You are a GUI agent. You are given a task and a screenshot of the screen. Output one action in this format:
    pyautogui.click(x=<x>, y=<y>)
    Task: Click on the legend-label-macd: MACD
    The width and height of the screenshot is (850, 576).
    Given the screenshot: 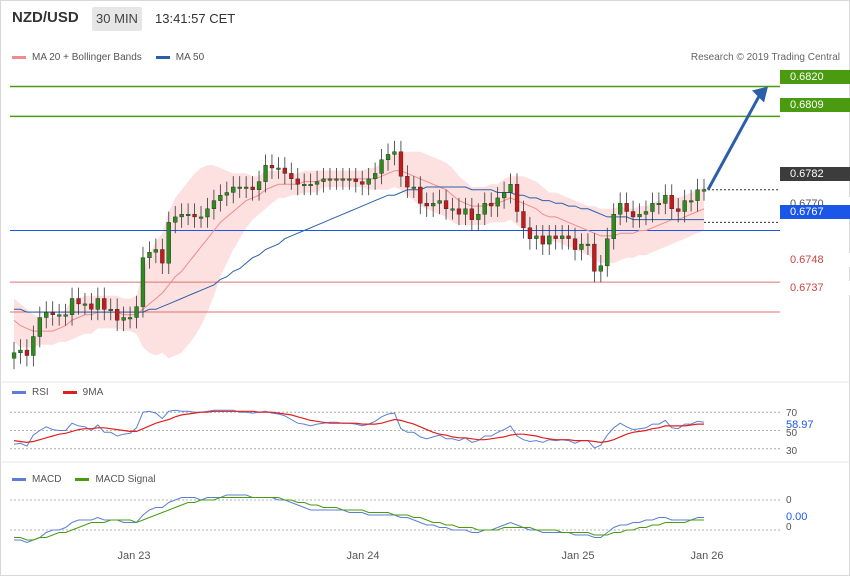 What is the action you would take?
    pyautogui.click(x=47, y=479)
    